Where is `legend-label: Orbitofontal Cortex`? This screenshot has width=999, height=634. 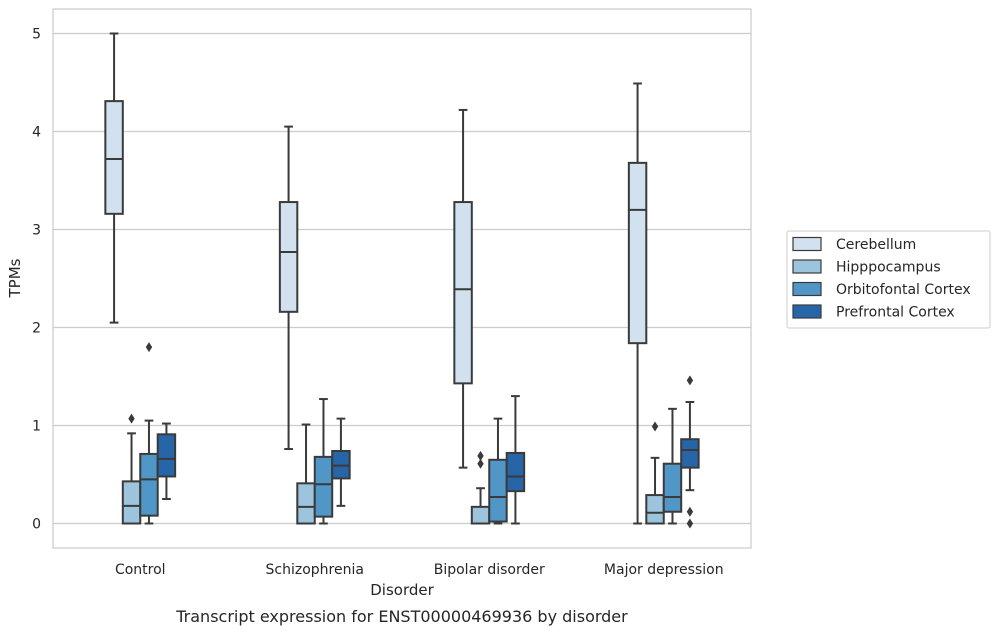
legend-label: Orbitofontal Cortex is located at coordinates (903, 290).